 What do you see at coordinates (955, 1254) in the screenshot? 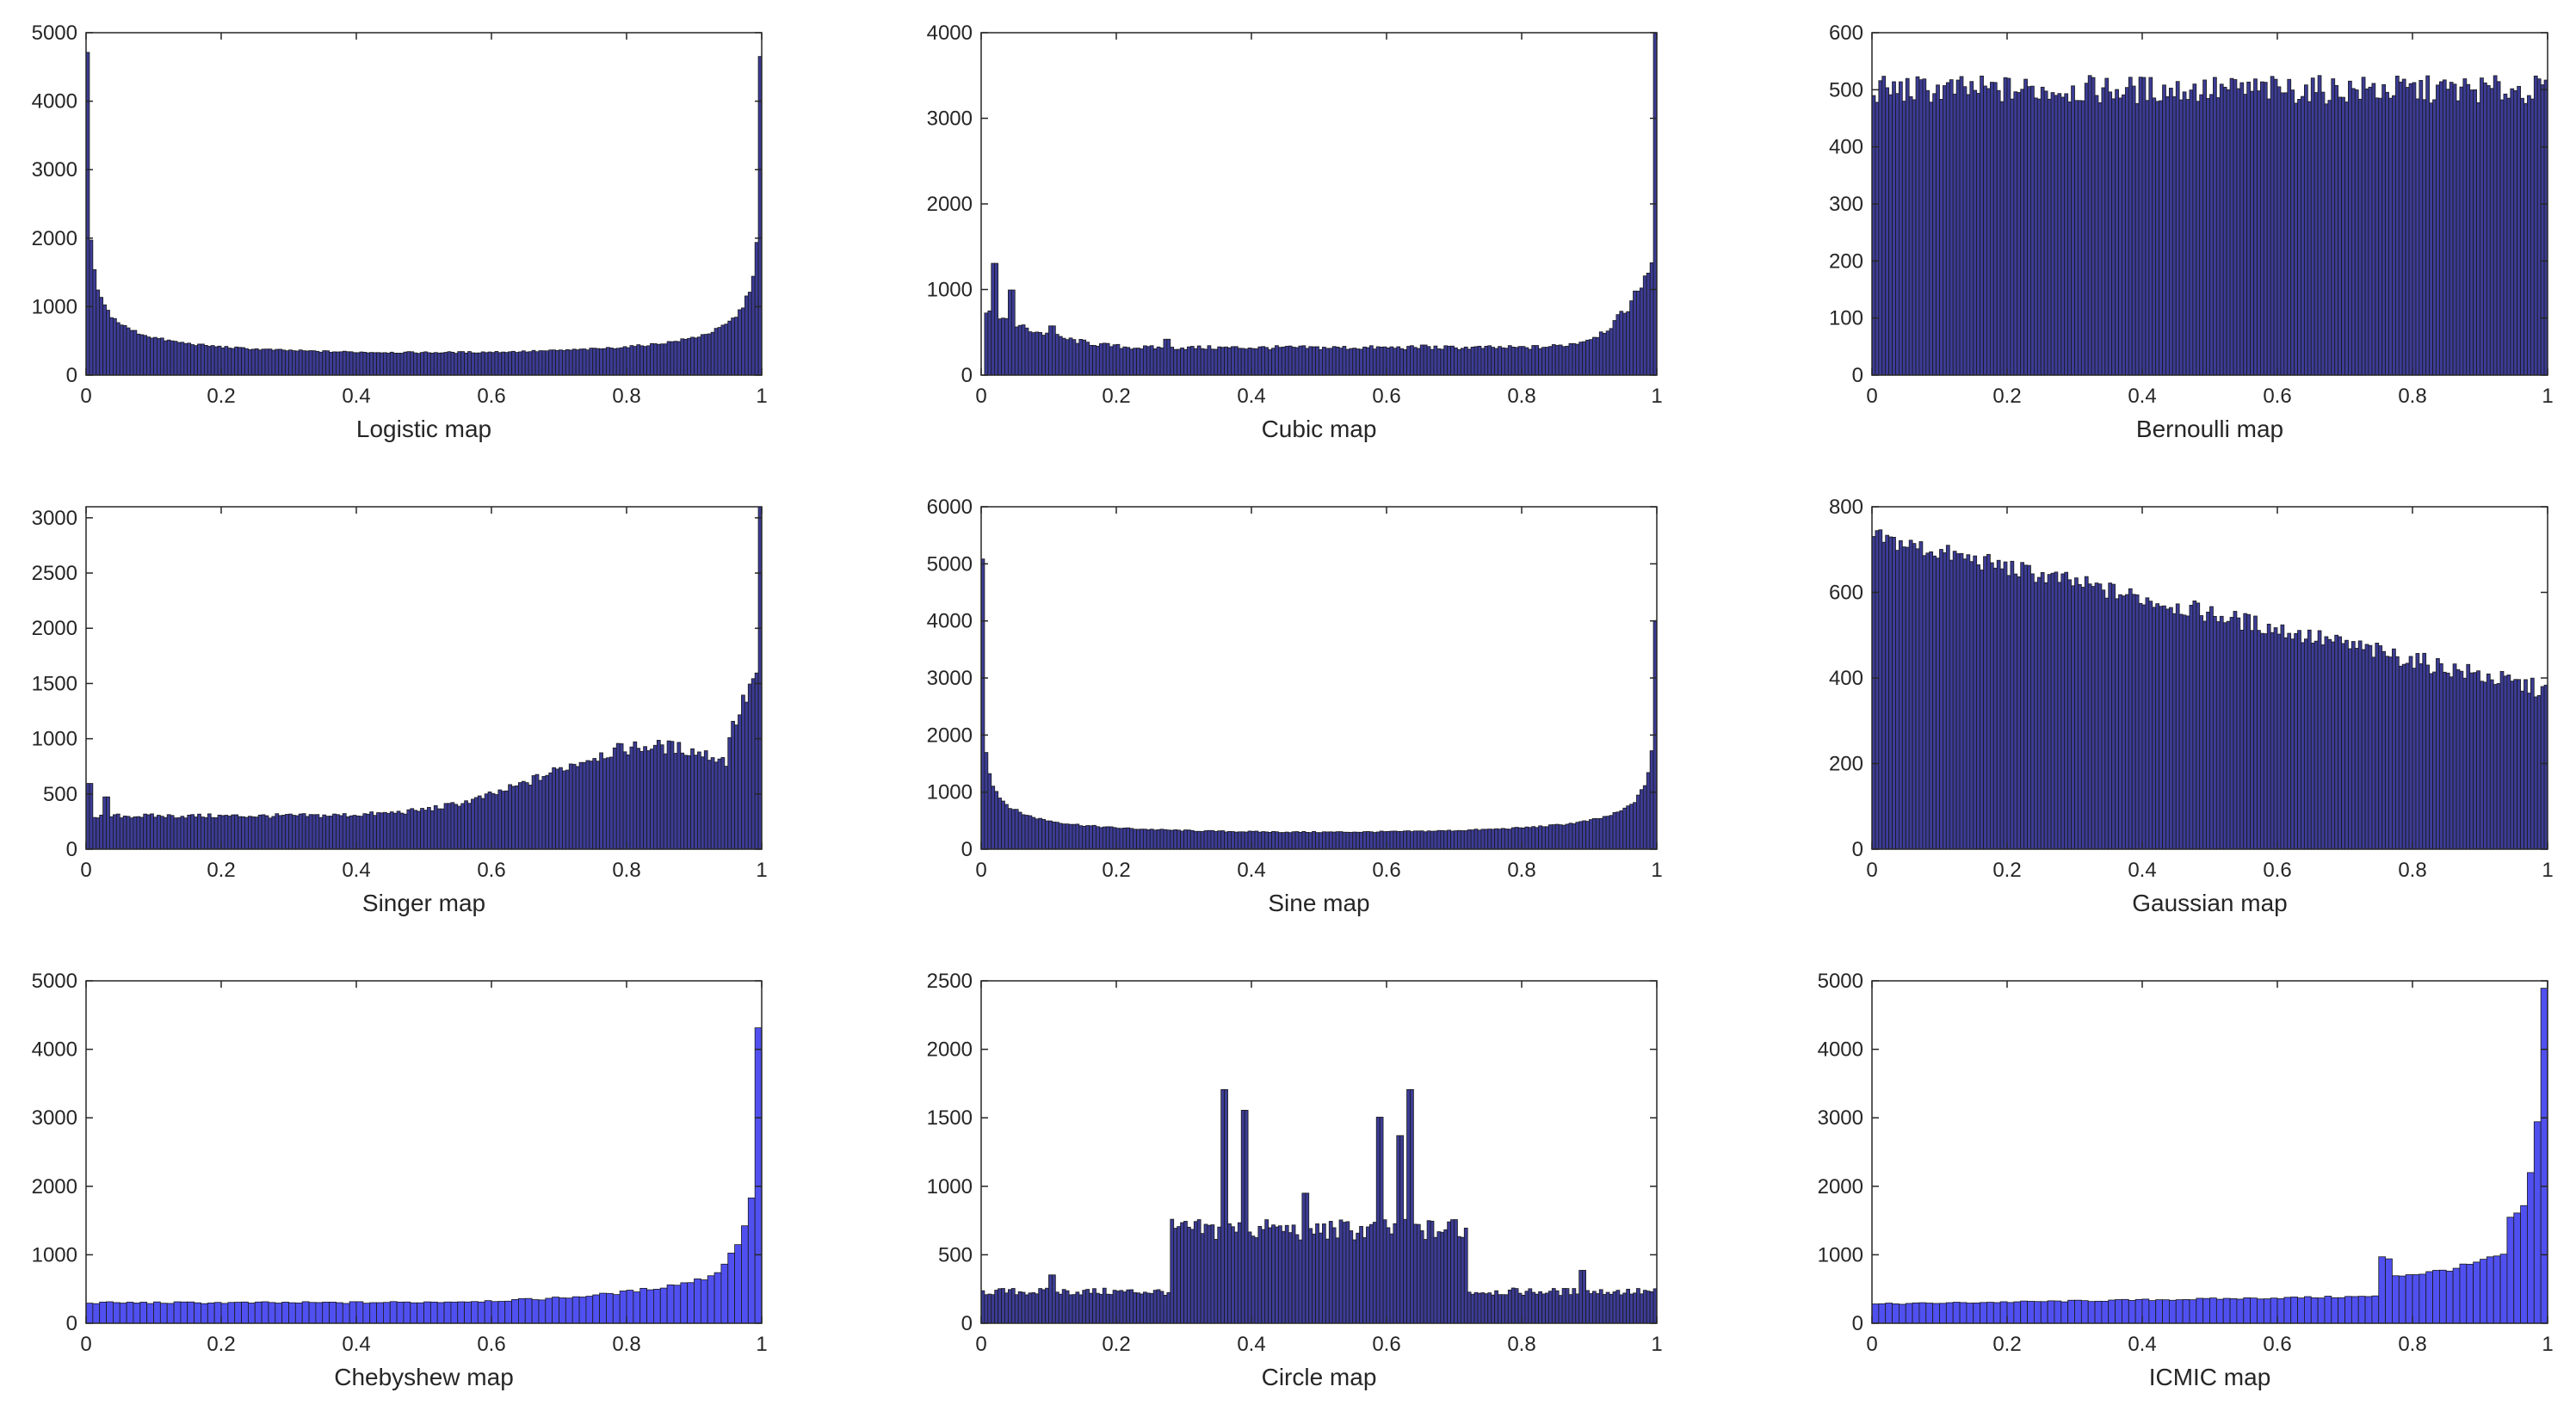
I see `y-tick-label: 500` at bounding box center [955, 1254].